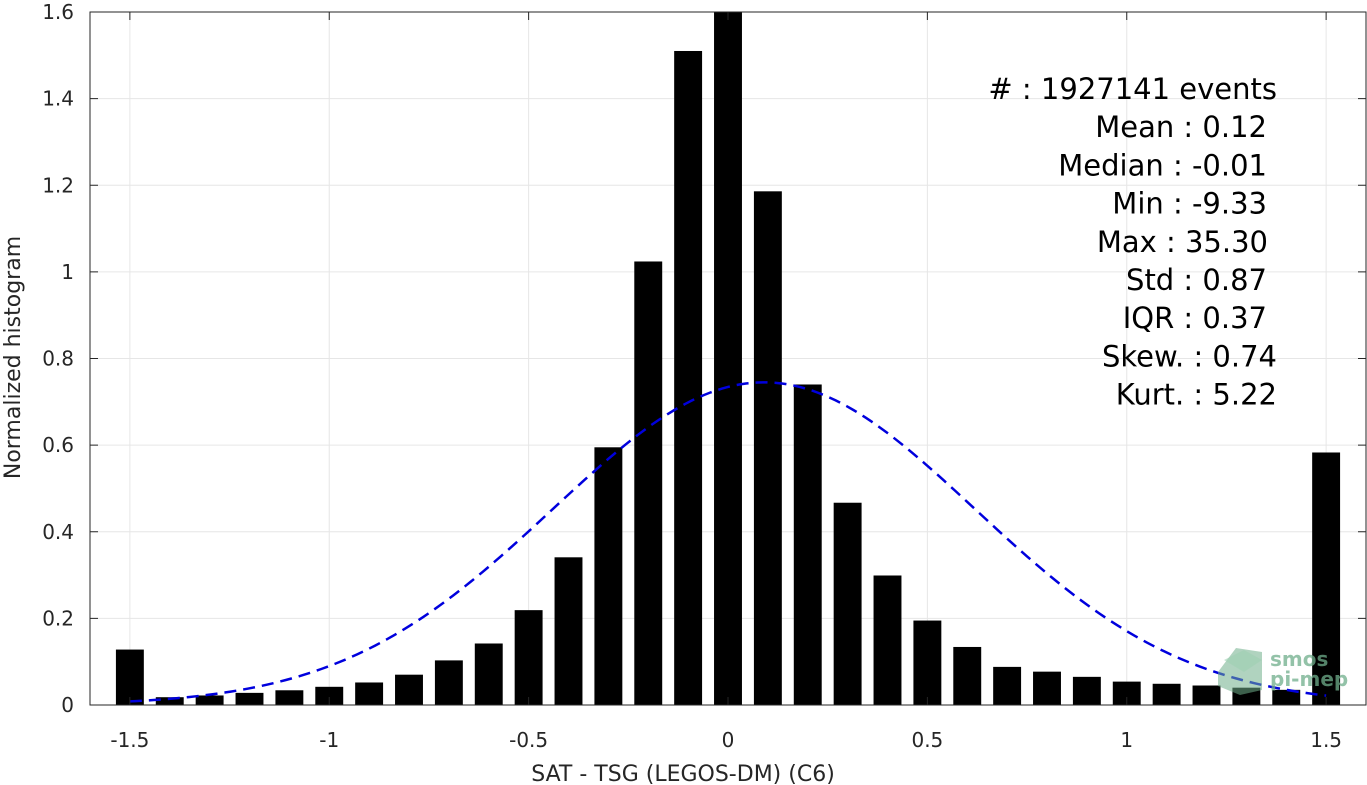 Image resolution: width=1367 pixels, height=785 pixels. What do you see at coordinates (329, 740) in the screenshot?
I see `x-tick-label: -1` at bounding box center [329, 740].